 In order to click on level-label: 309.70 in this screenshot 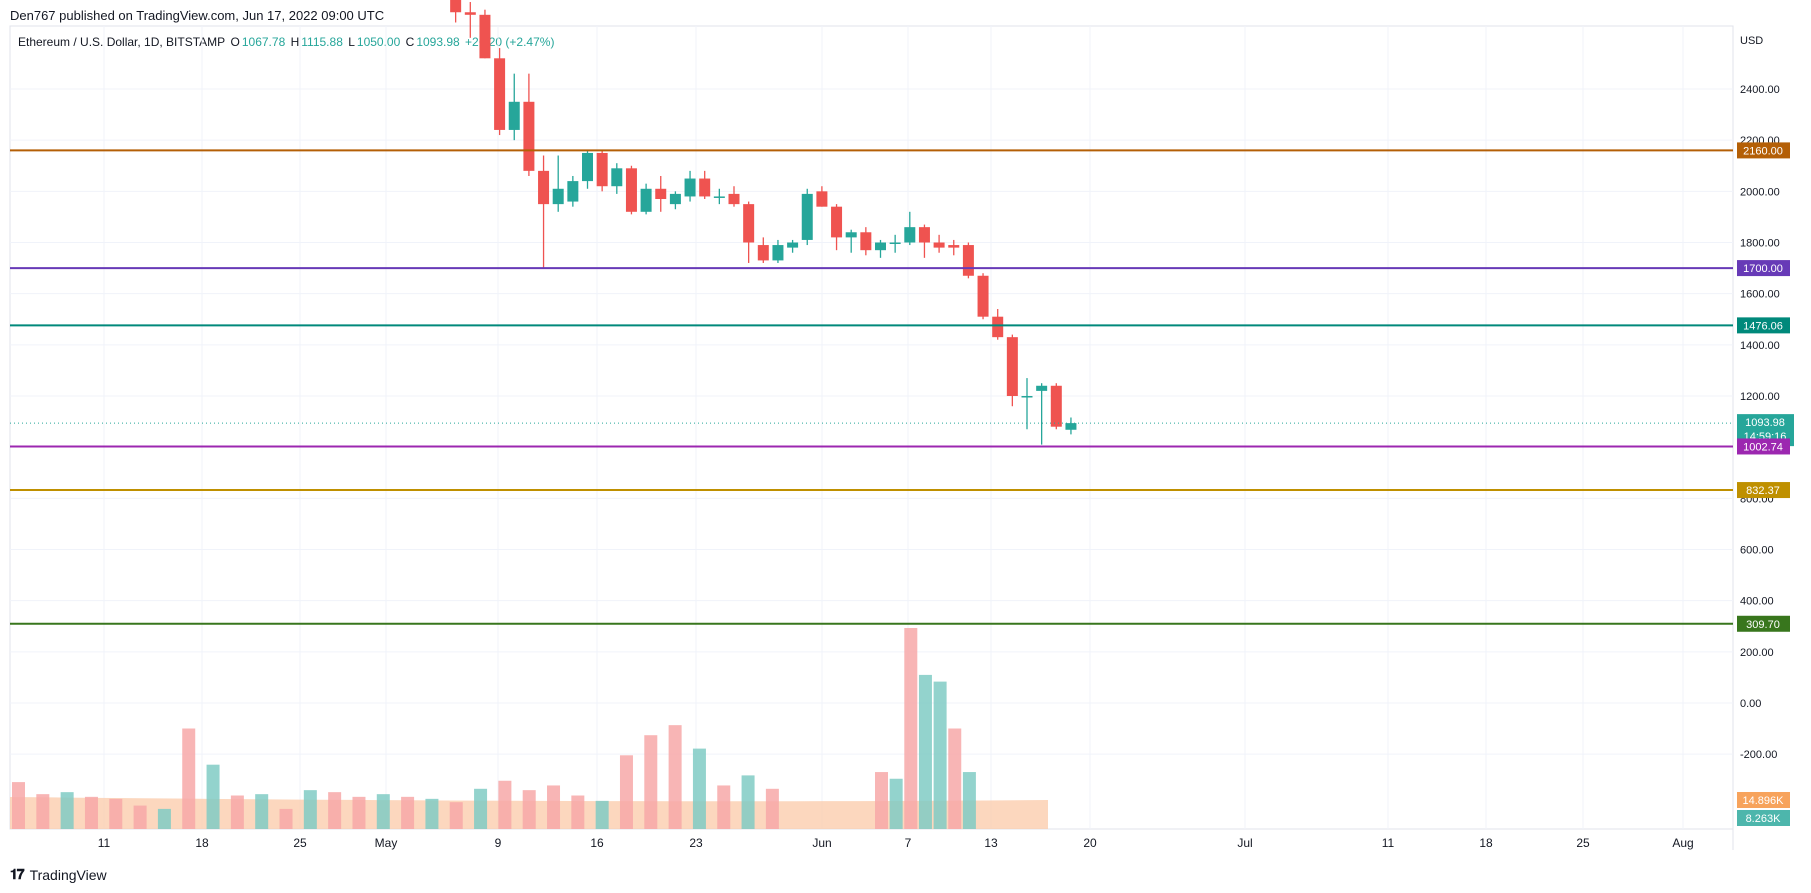, I will do `click(1763, 625)`.